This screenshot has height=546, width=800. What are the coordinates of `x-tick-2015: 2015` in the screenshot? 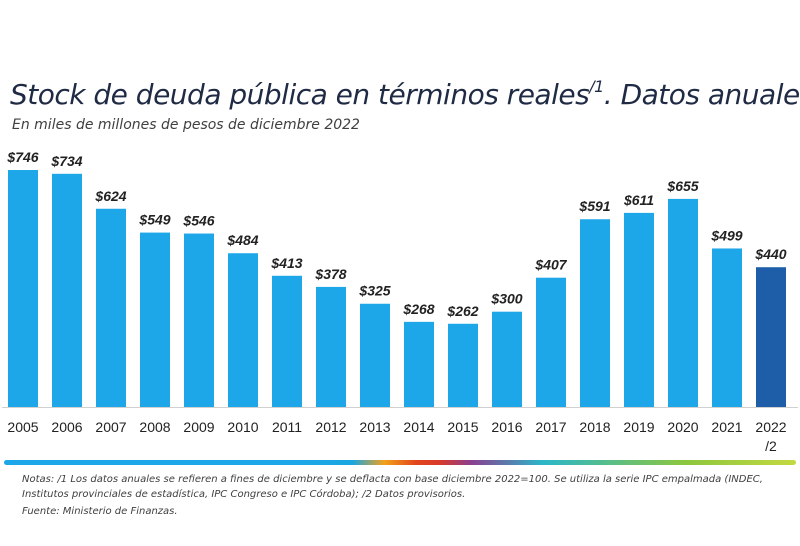 It's located at (462, 427).